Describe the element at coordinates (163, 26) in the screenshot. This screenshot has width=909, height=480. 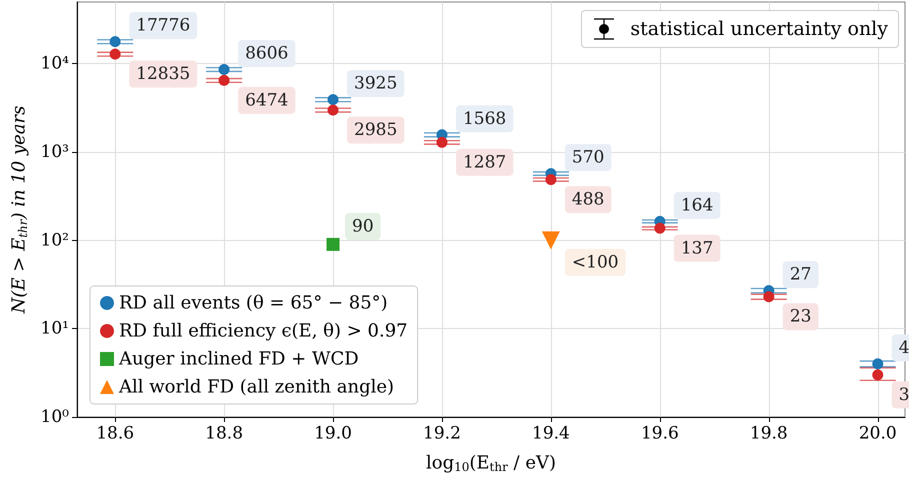
I see `data-label: 17776` at that location.